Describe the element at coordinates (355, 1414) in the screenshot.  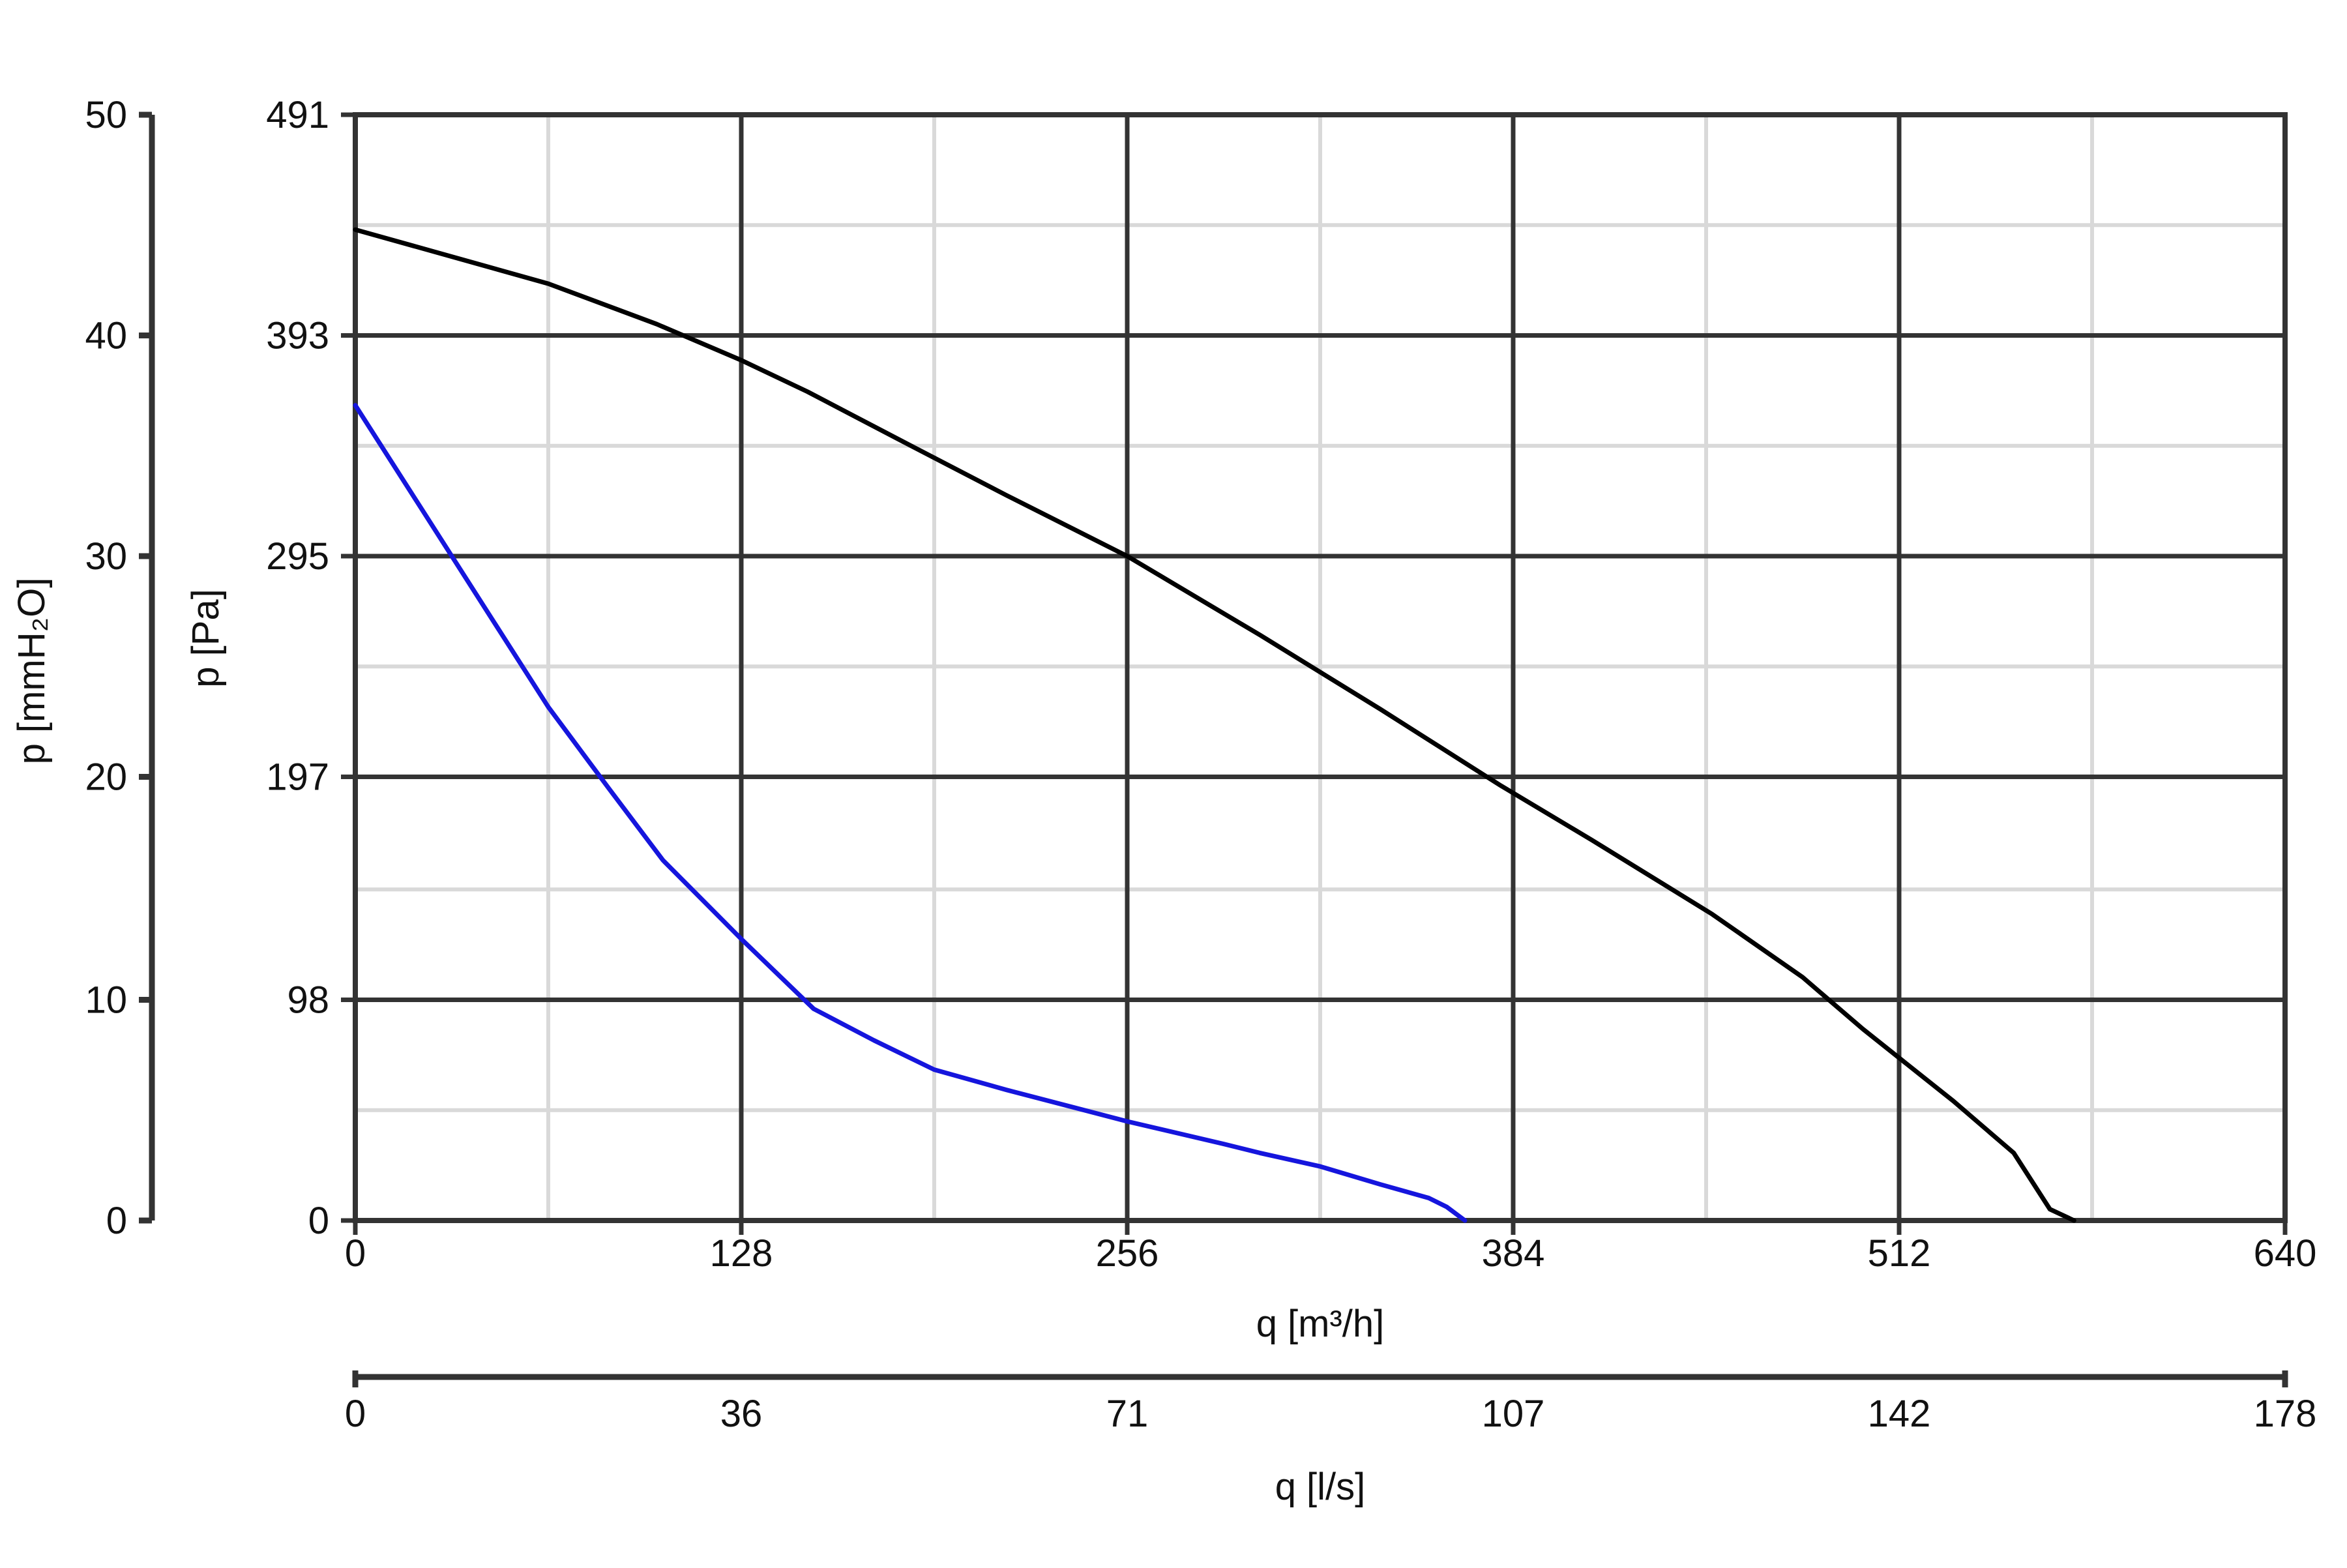
I see `x-tick-label-ls-0: 0` at that location.